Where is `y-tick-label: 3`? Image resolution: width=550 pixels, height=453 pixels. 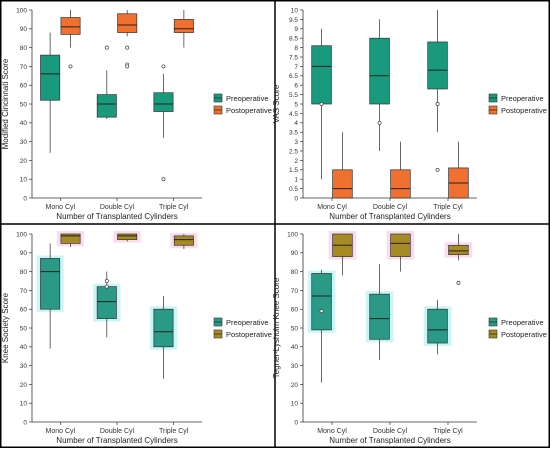 y-tick-label: 3 is located at coordinates (296, 142).